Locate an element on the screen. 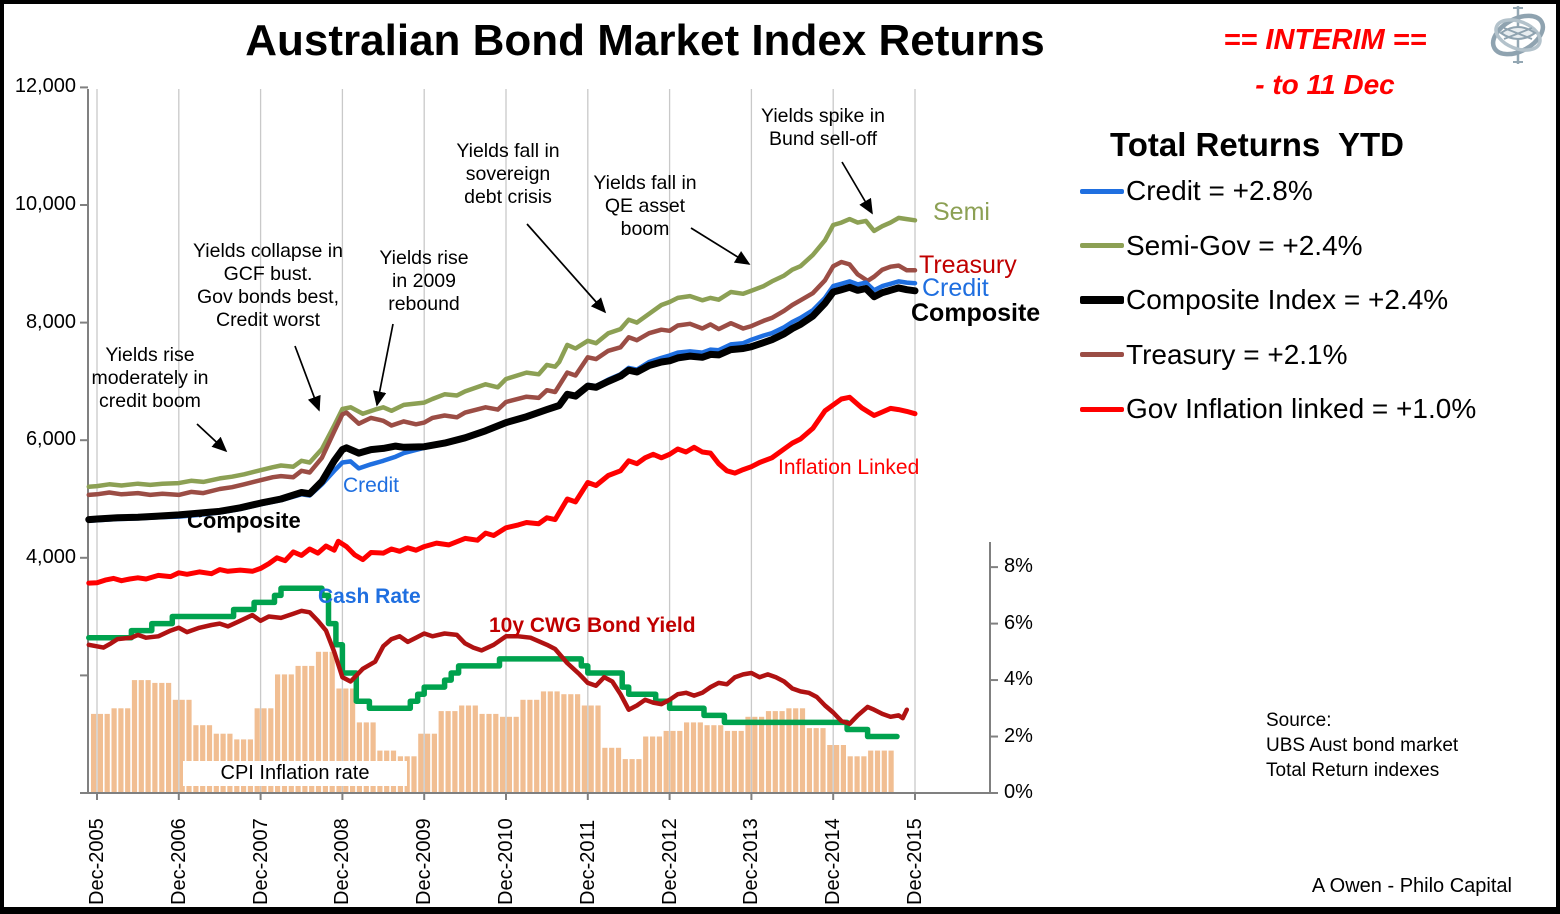  x-axis-label: Dec-2015 is located at coordinates (915, 861).